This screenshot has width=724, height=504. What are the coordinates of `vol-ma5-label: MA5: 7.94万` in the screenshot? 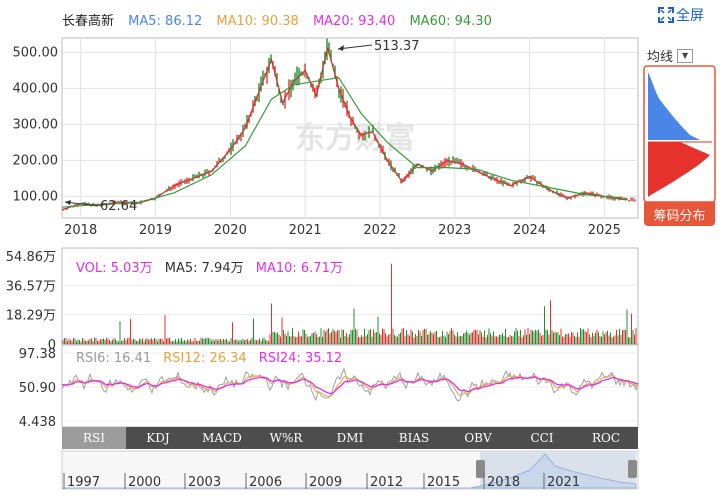 It's located at (204, 268).